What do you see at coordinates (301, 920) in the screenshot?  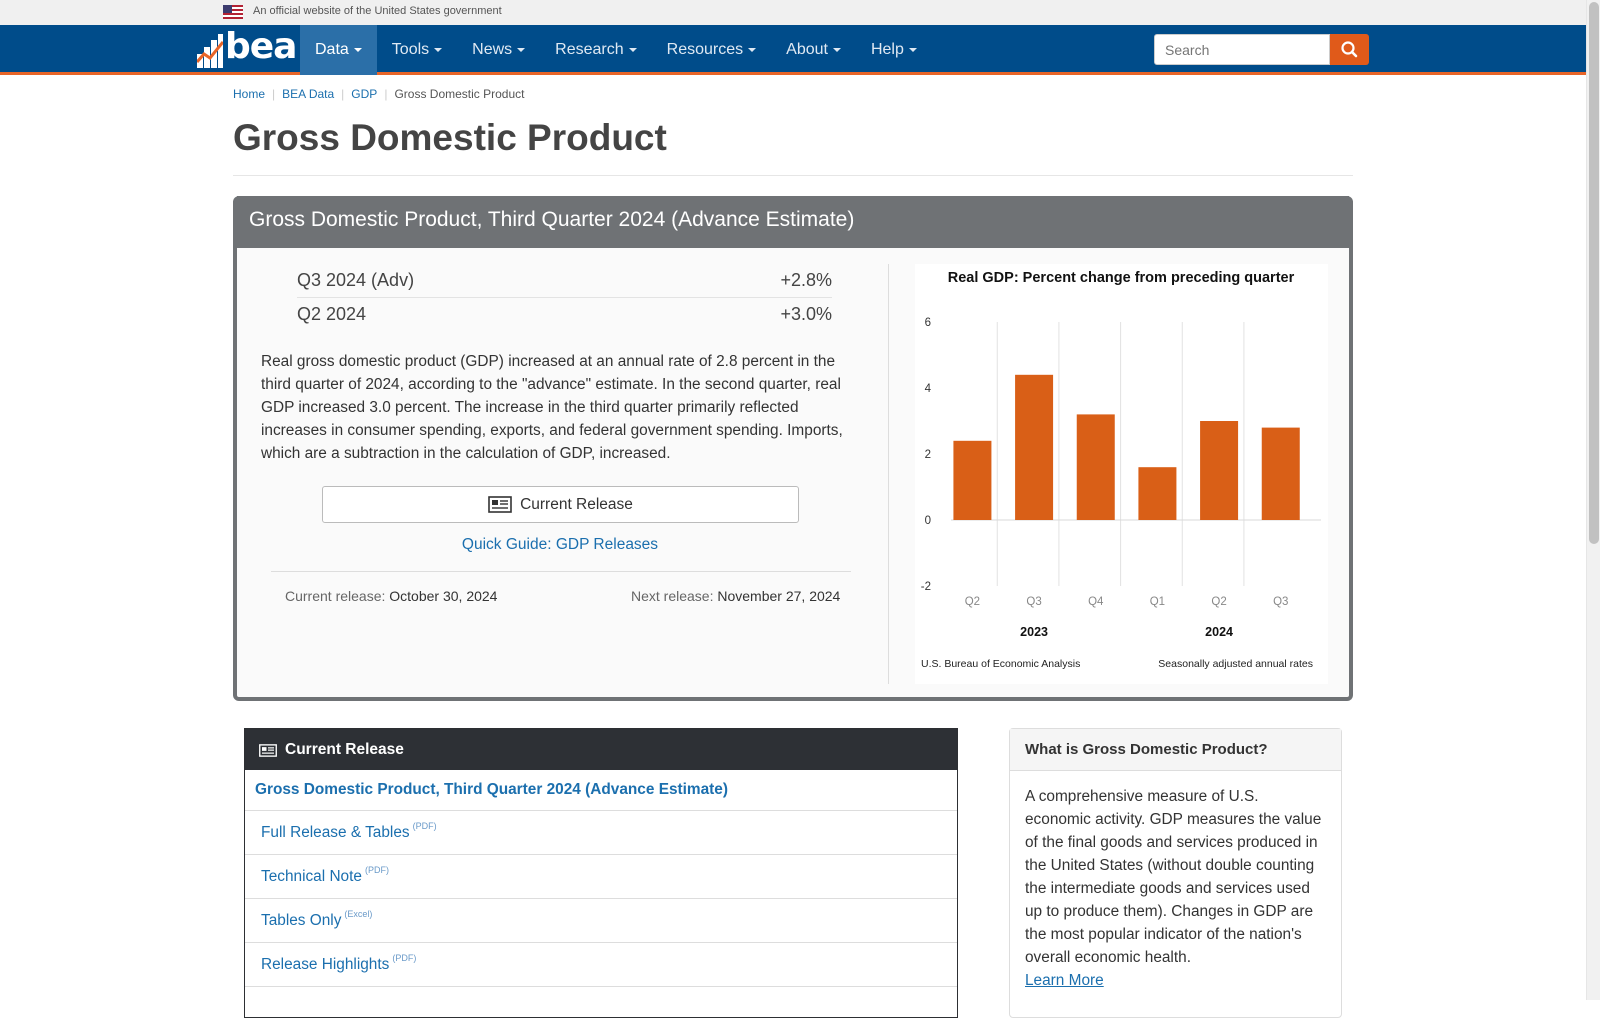 I see `tables-only-link: Tables Only` at bounding box center [301, 920].